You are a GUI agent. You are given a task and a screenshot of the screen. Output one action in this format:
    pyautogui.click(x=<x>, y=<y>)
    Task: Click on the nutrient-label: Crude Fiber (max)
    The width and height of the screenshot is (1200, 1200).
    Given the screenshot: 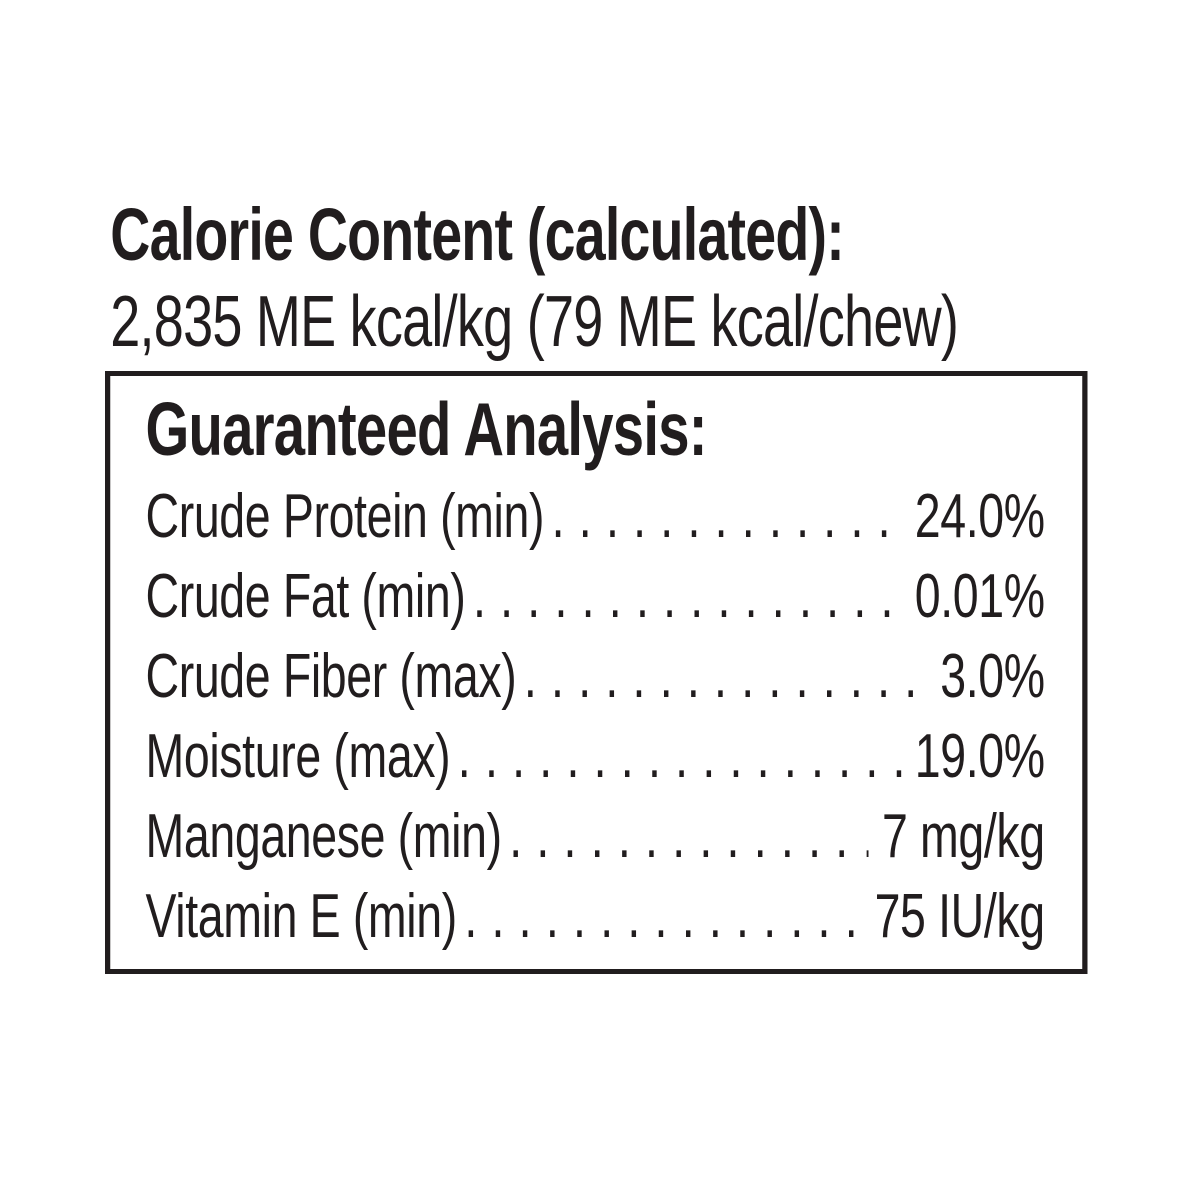 What is the action you would take?
    pyautogui.click(x=331, y=676)
    